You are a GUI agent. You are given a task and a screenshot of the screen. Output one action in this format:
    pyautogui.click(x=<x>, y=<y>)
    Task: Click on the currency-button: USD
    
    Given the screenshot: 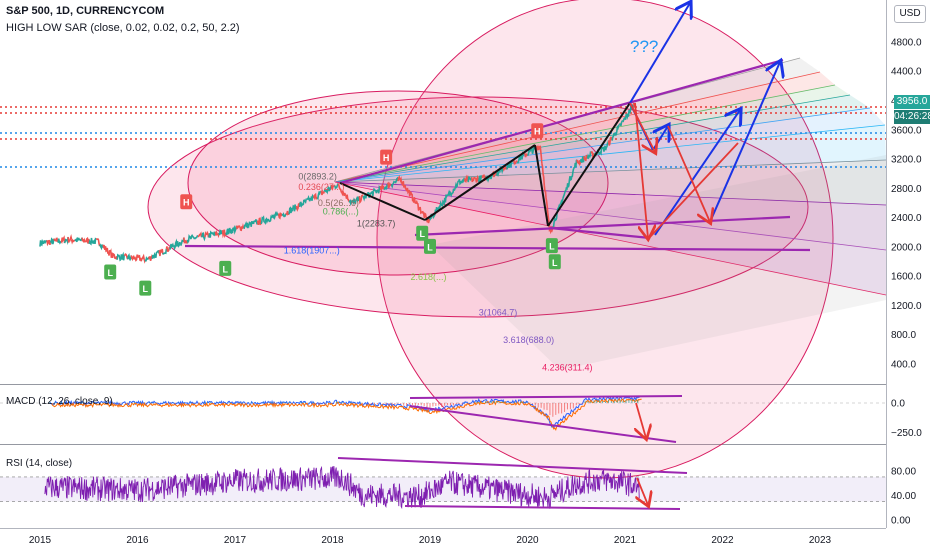 What is the action you would take?
    pyautogui.click(x=910, y=14)
    